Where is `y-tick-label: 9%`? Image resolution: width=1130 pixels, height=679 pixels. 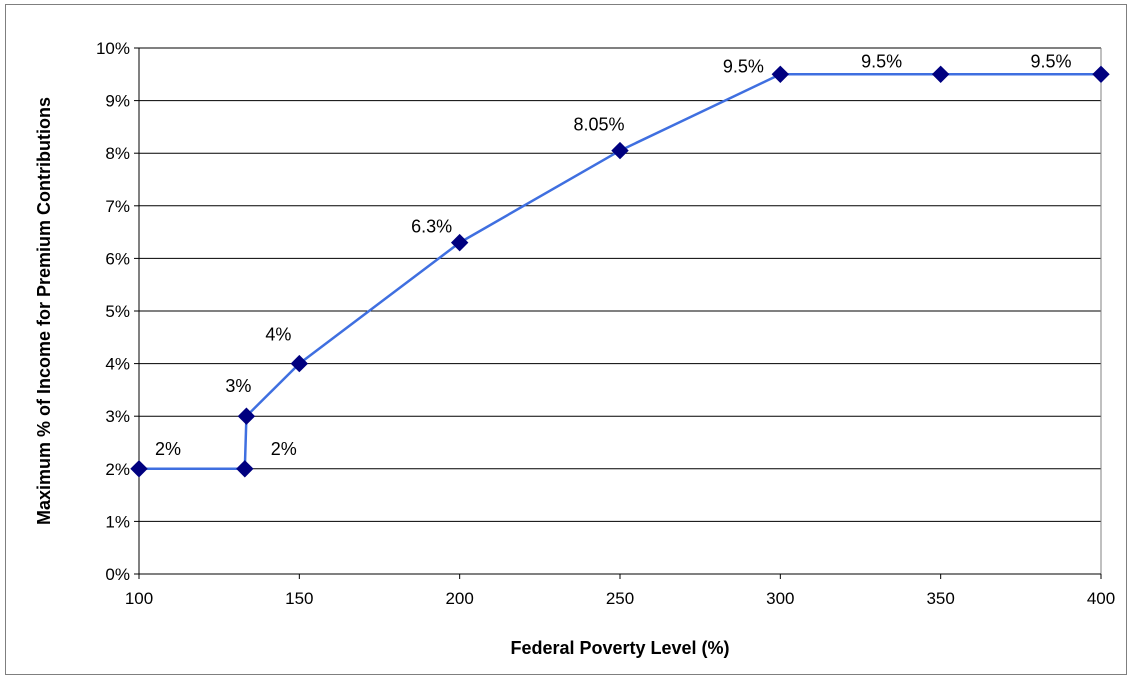
y-tick-label: 9% is located at coordinates (117, 101).